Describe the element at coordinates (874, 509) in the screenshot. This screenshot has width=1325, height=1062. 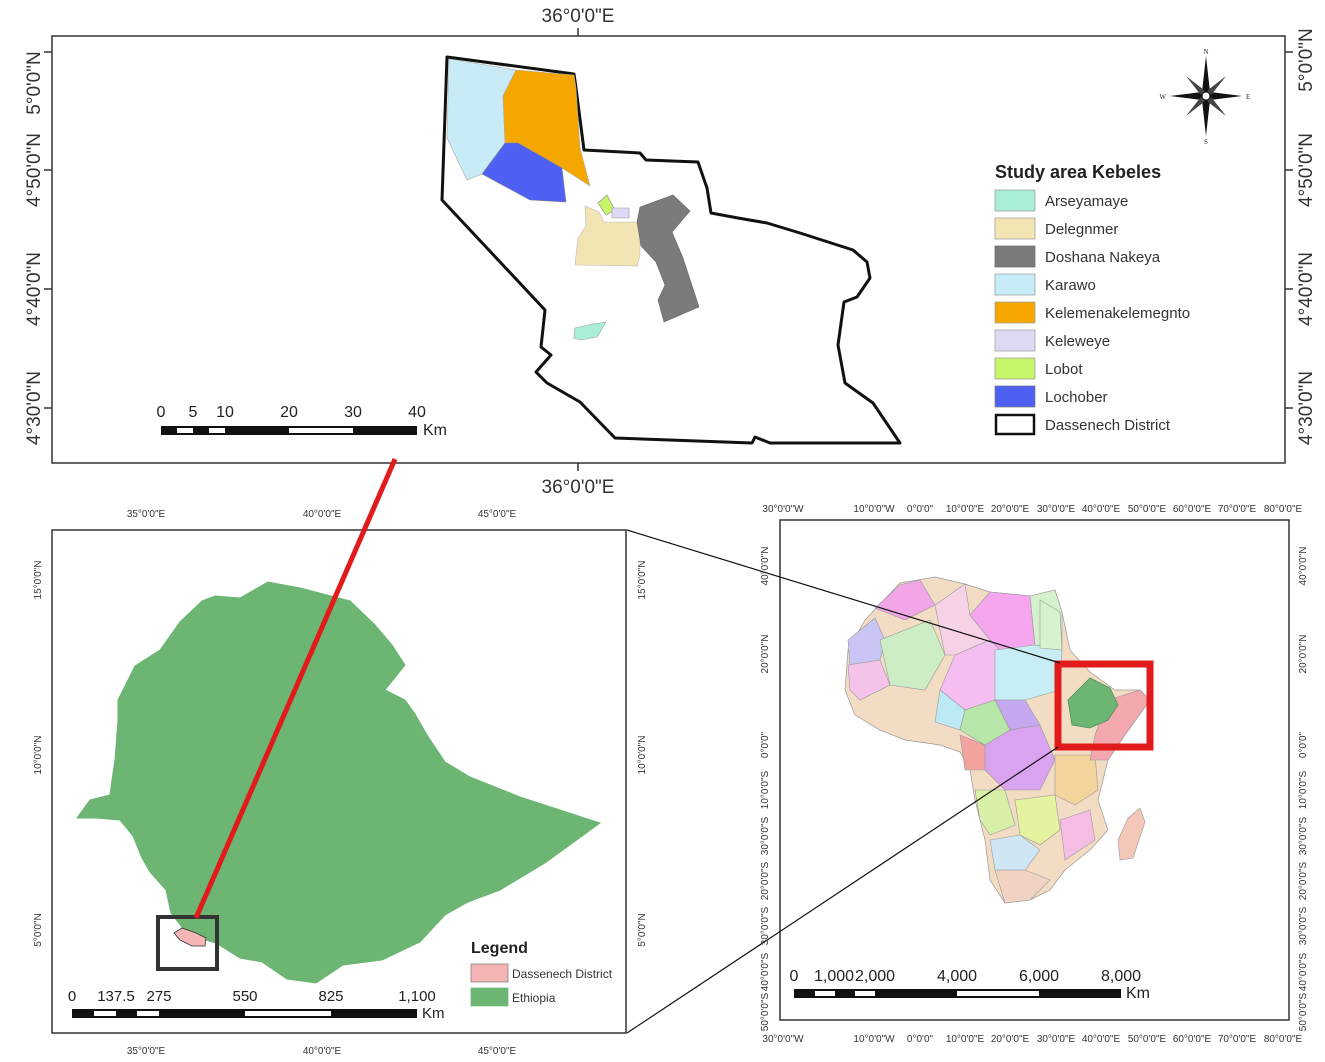
I see `top-axis-label: 10°0'0"W` at that location.